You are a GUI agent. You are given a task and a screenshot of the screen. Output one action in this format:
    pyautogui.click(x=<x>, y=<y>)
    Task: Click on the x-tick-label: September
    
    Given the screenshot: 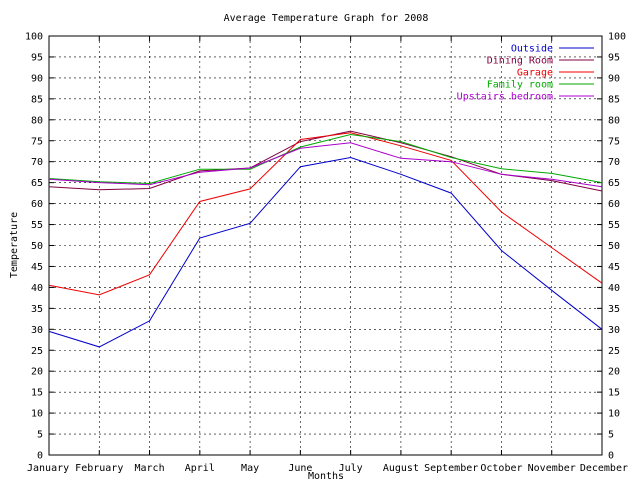 What is the action you would take?
    pyautogui.click(x=451, y=468)
    